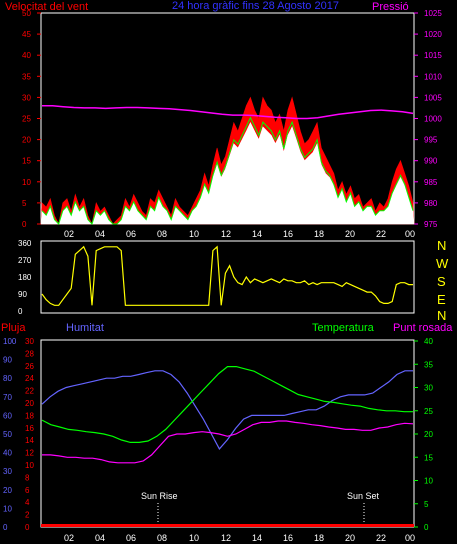 Image resolution: width=457 pixels, height=544 pixels. What do you see at coordinates (7, 378) in the screenshot?
I see `humidity-y-tick-80: 80` at bounding box center [7, 378].